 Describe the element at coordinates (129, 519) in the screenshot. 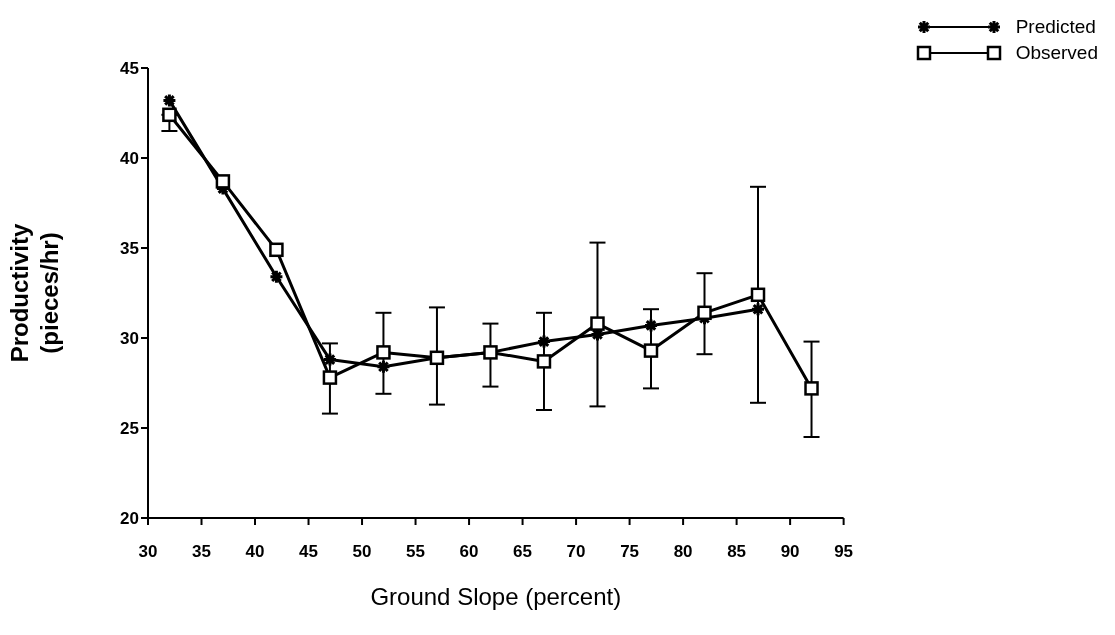

I see `y-tick-label: 20` at that location.